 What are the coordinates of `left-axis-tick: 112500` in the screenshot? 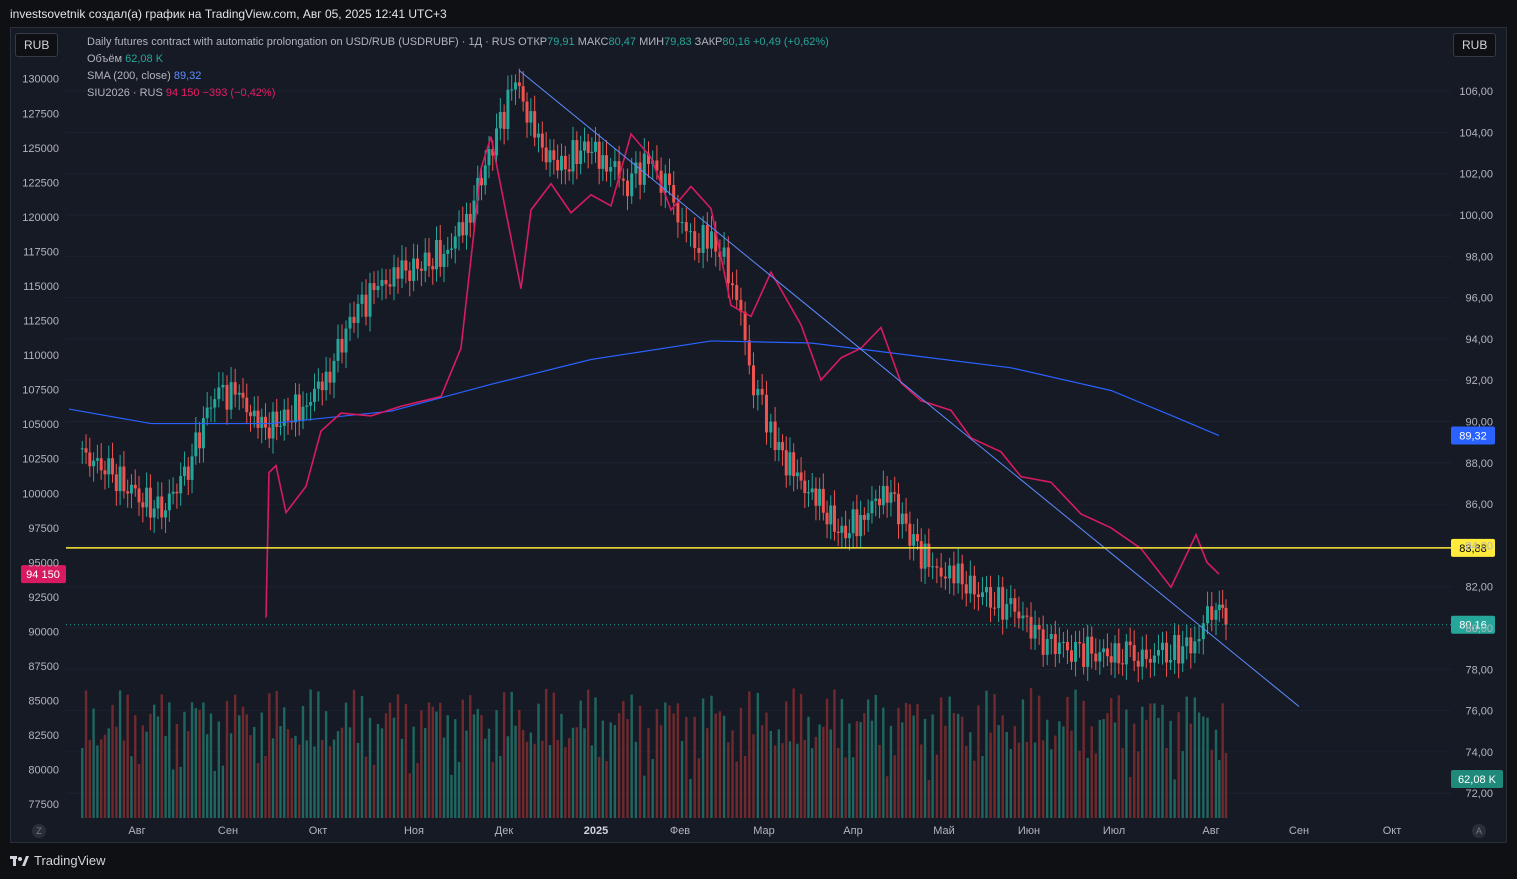 It's located at (41, 322).